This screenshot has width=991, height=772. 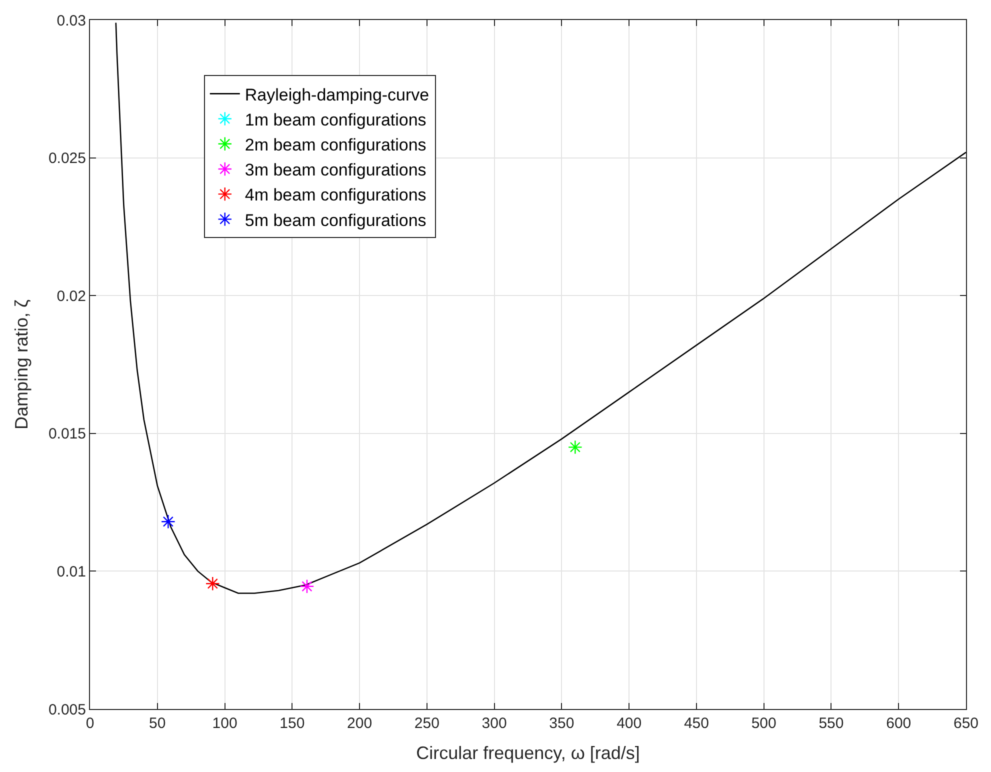 I want to click on x-axis-title: Circular frequency, ω [rad/s], so click(x=528, y=753).